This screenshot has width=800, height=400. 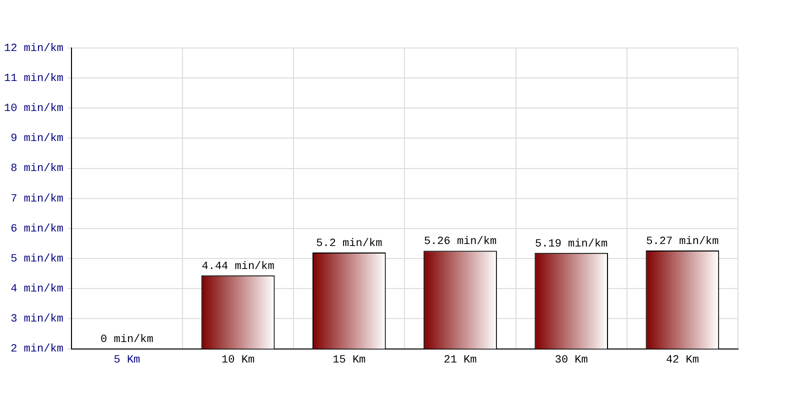 I want to click on y-tick-label: 8 min/km, so click(x=37, y=169).